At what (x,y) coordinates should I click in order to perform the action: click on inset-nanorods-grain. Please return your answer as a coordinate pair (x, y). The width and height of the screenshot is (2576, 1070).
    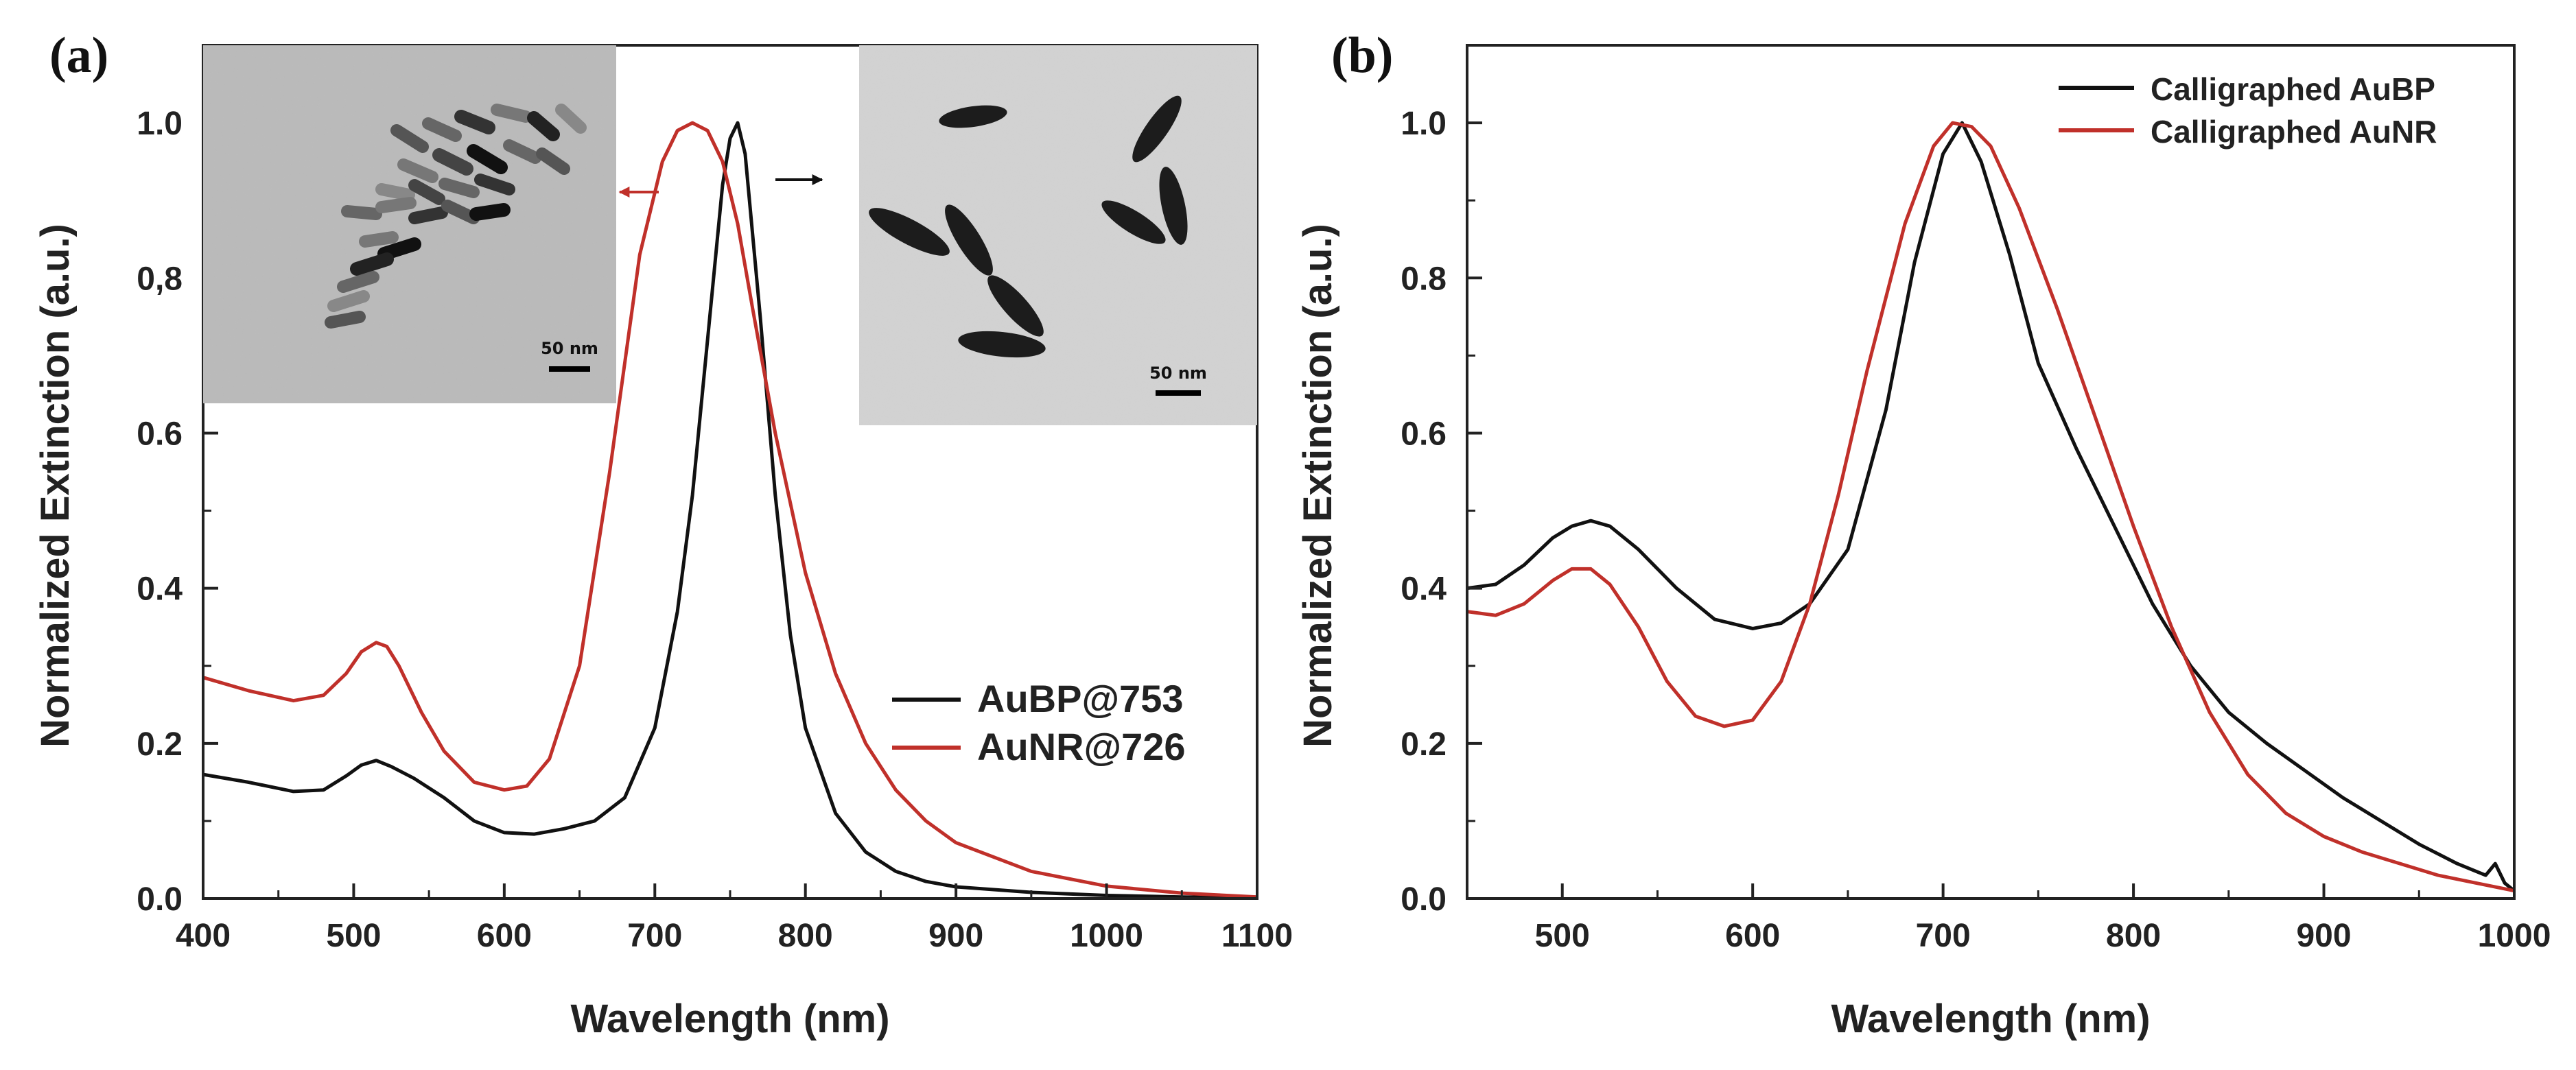
    Looking at the image, I should click on (409, 224).